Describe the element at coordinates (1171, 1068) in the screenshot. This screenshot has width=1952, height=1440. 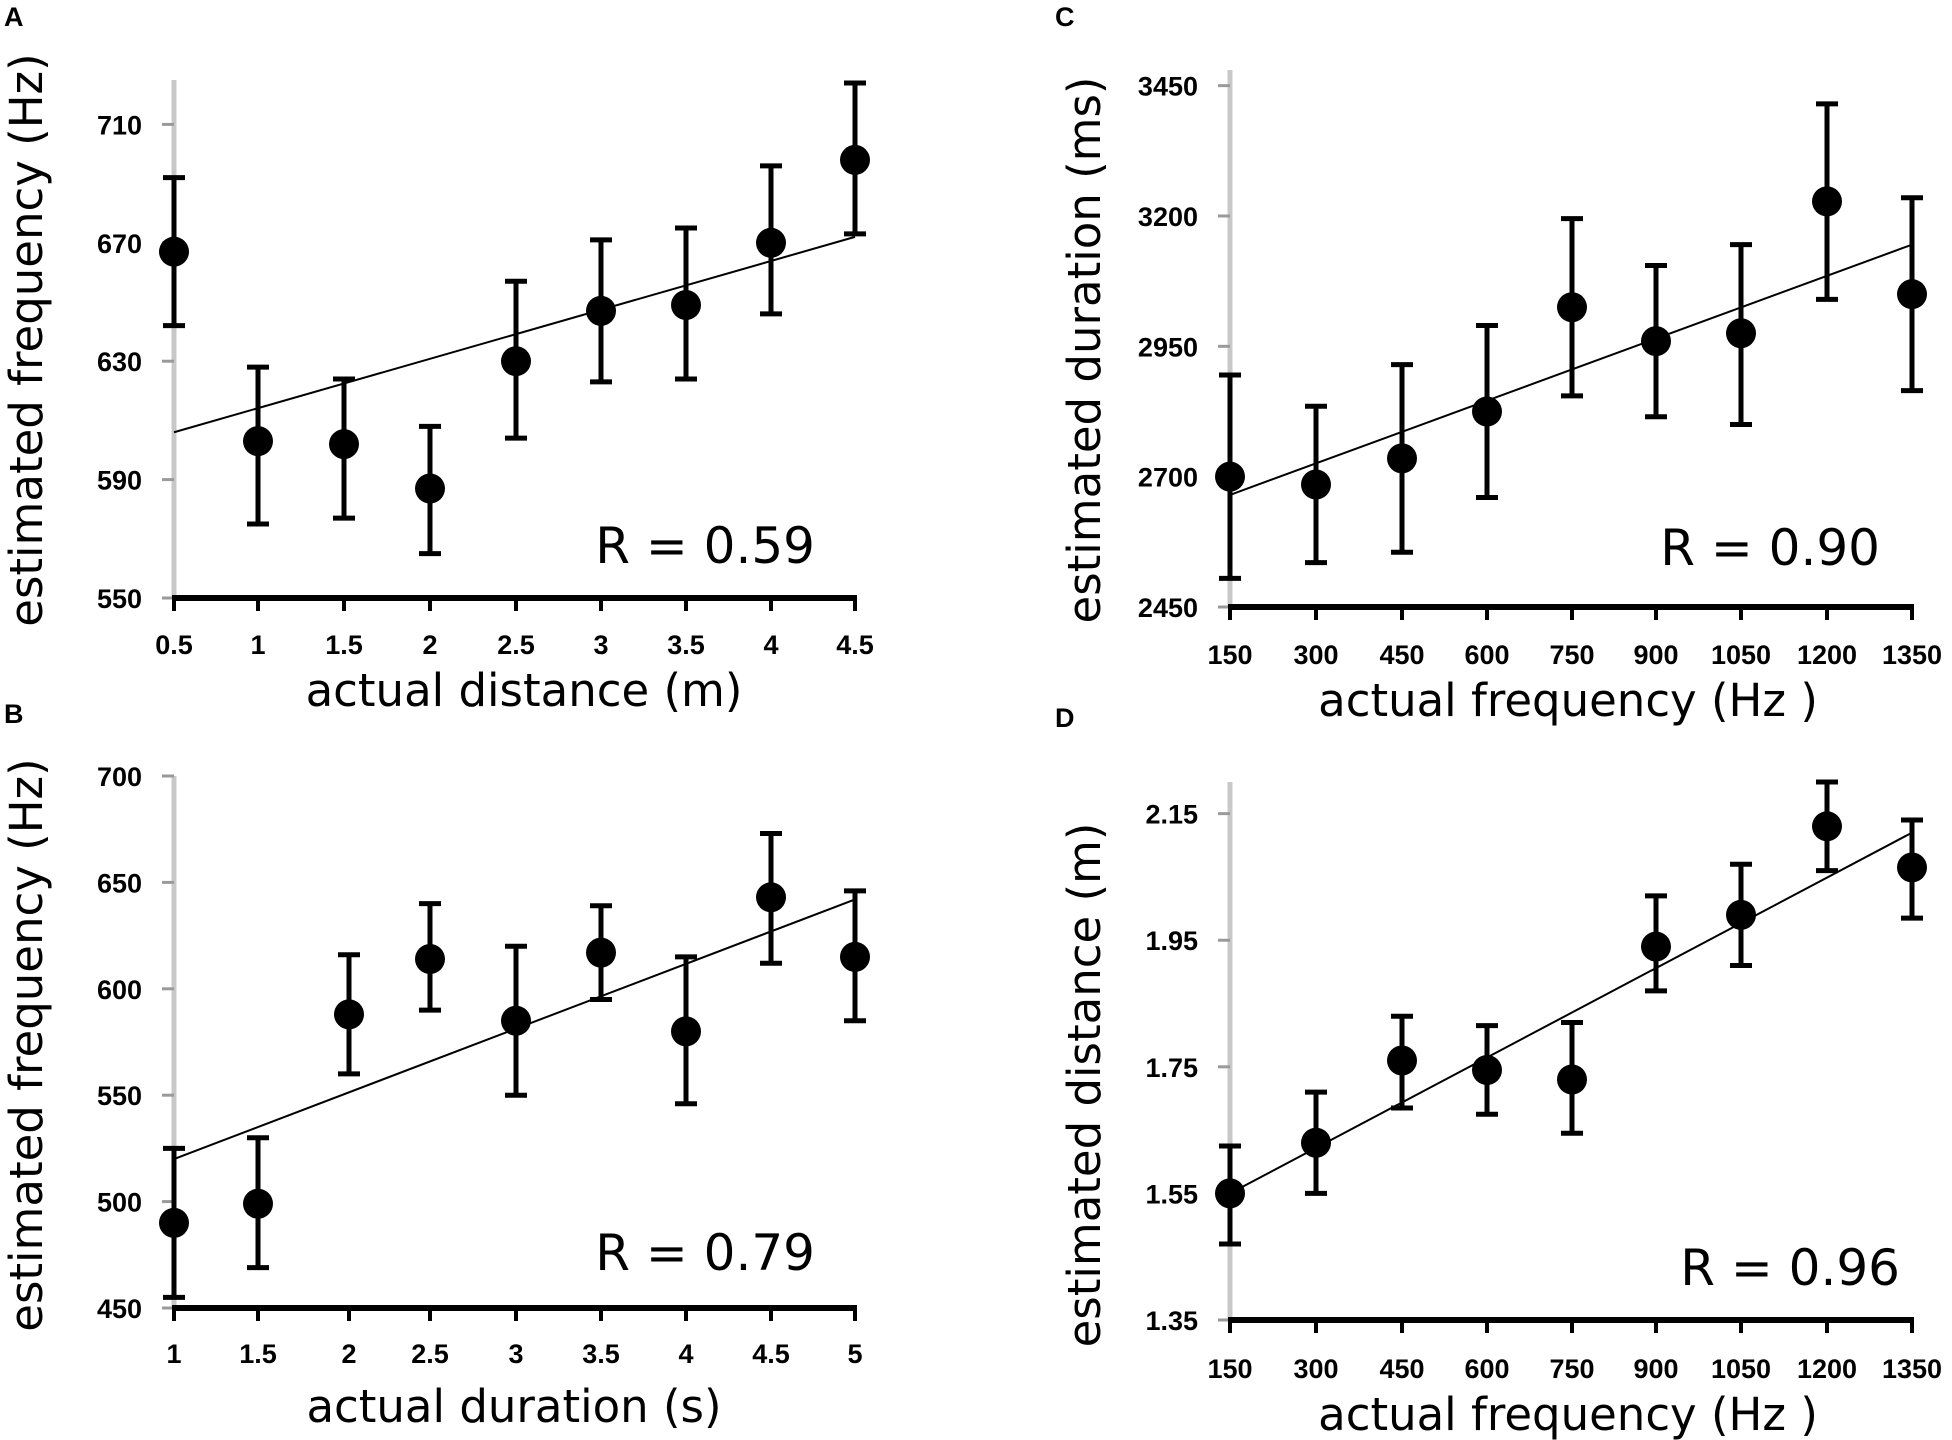
I see `y-tick-label: 1.75` at that location.